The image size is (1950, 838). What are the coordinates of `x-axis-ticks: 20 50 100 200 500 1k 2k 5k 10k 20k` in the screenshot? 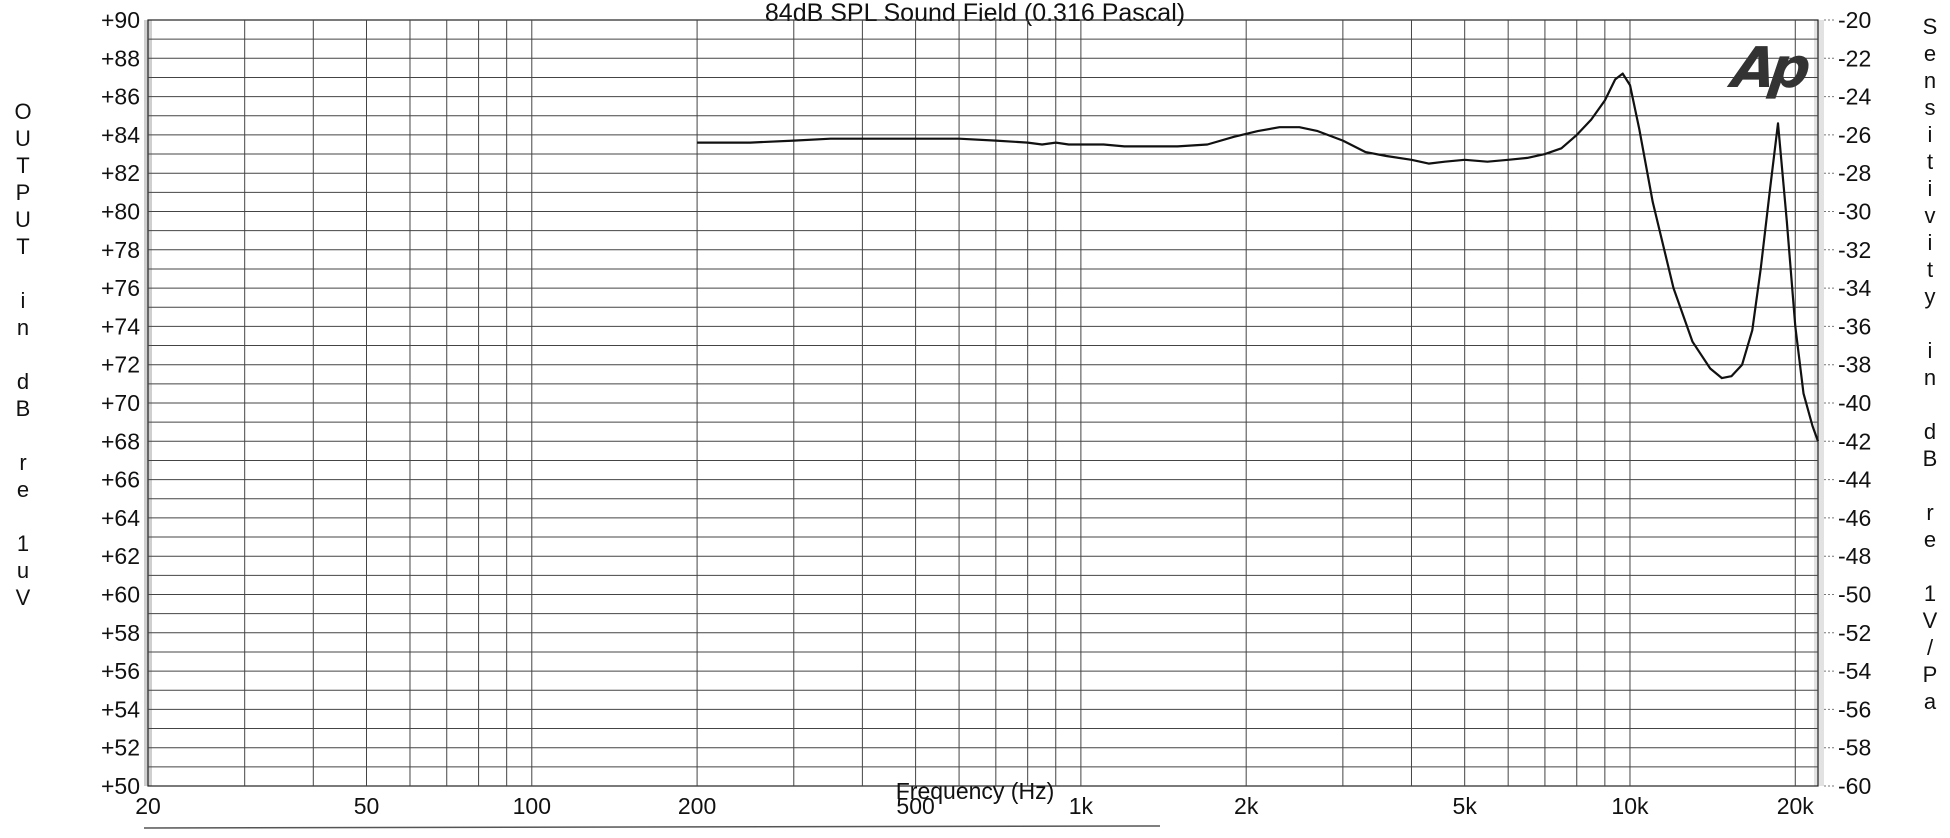 It's located at (974, 806).